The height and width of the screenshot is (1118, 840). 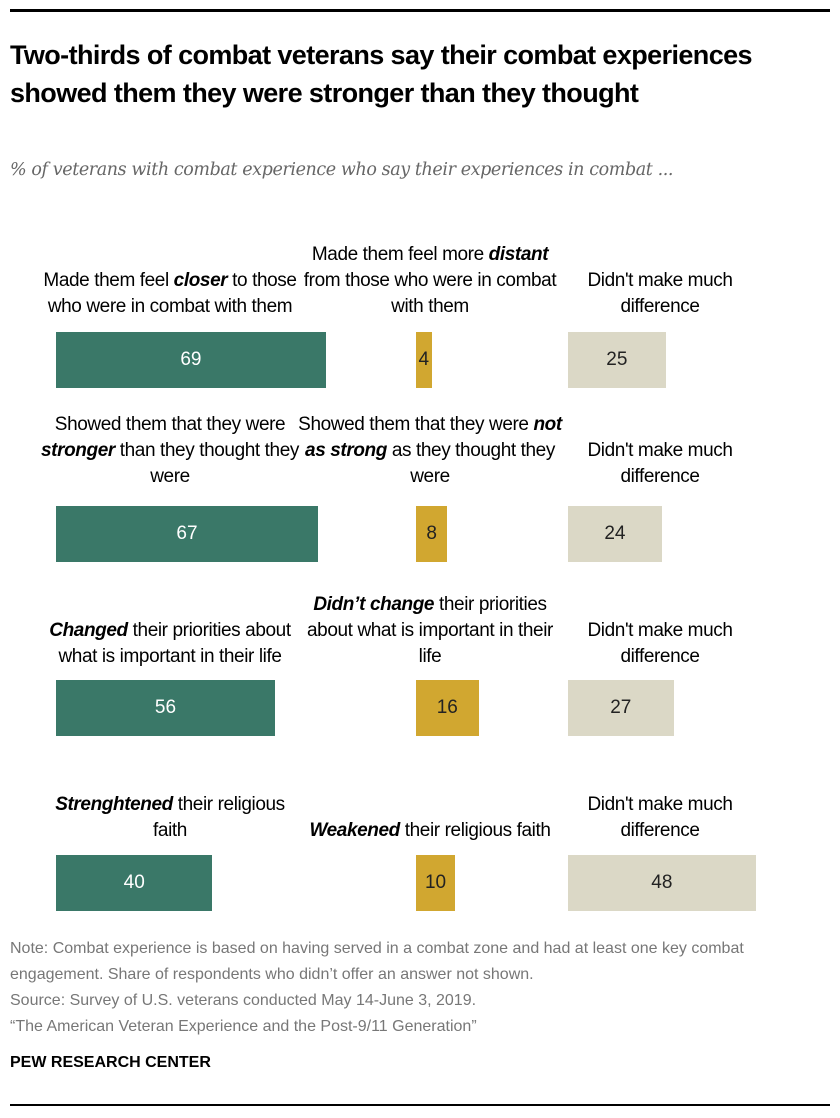 I want to click on bar-row-2-positive: 67, so click(x=187, y=534).